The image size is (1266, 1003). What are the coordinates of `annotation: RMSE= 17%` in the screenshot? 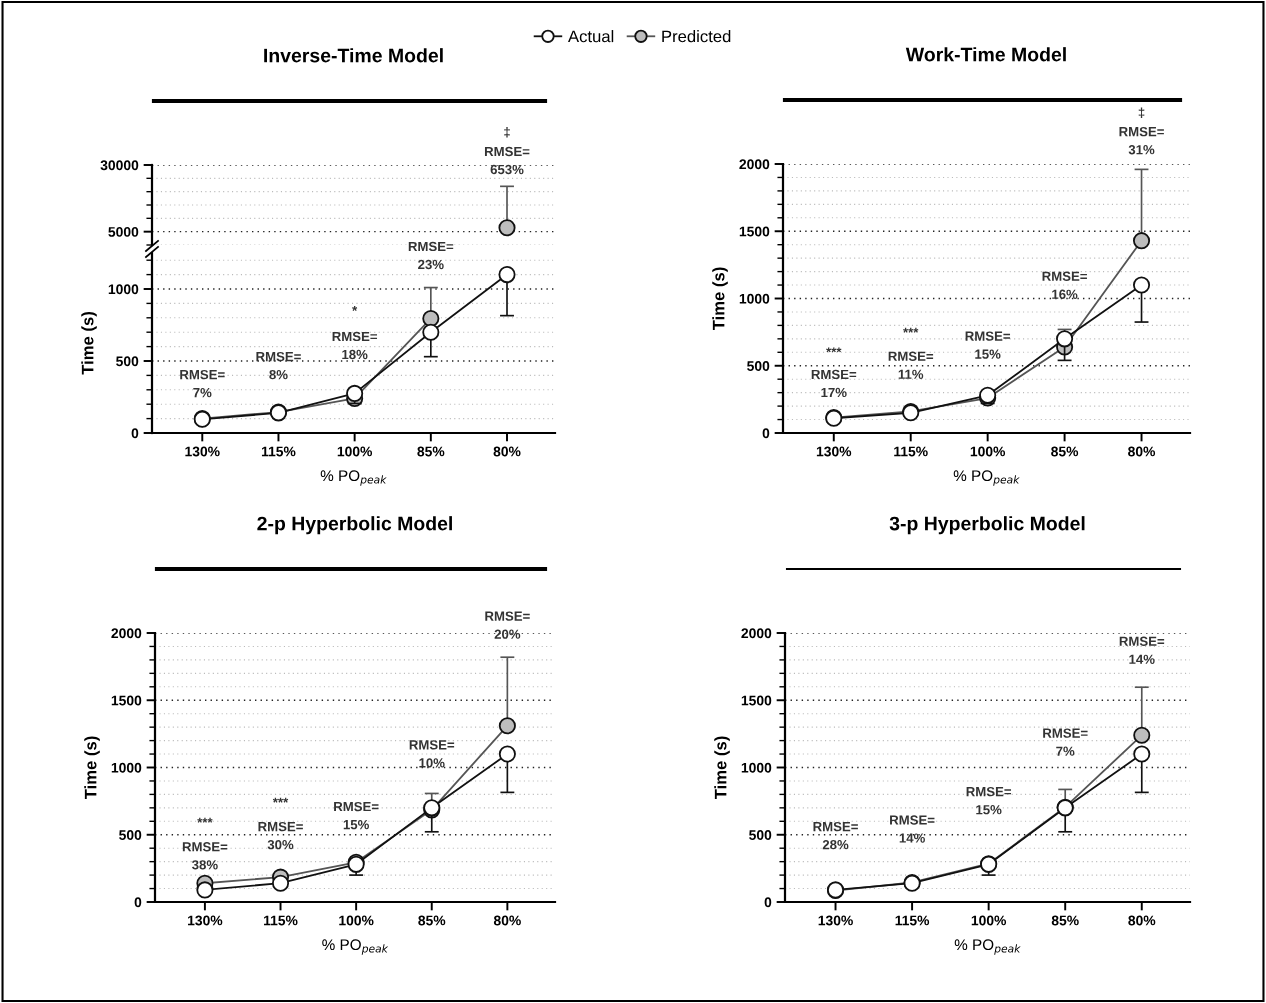 It's located at (834, 383).